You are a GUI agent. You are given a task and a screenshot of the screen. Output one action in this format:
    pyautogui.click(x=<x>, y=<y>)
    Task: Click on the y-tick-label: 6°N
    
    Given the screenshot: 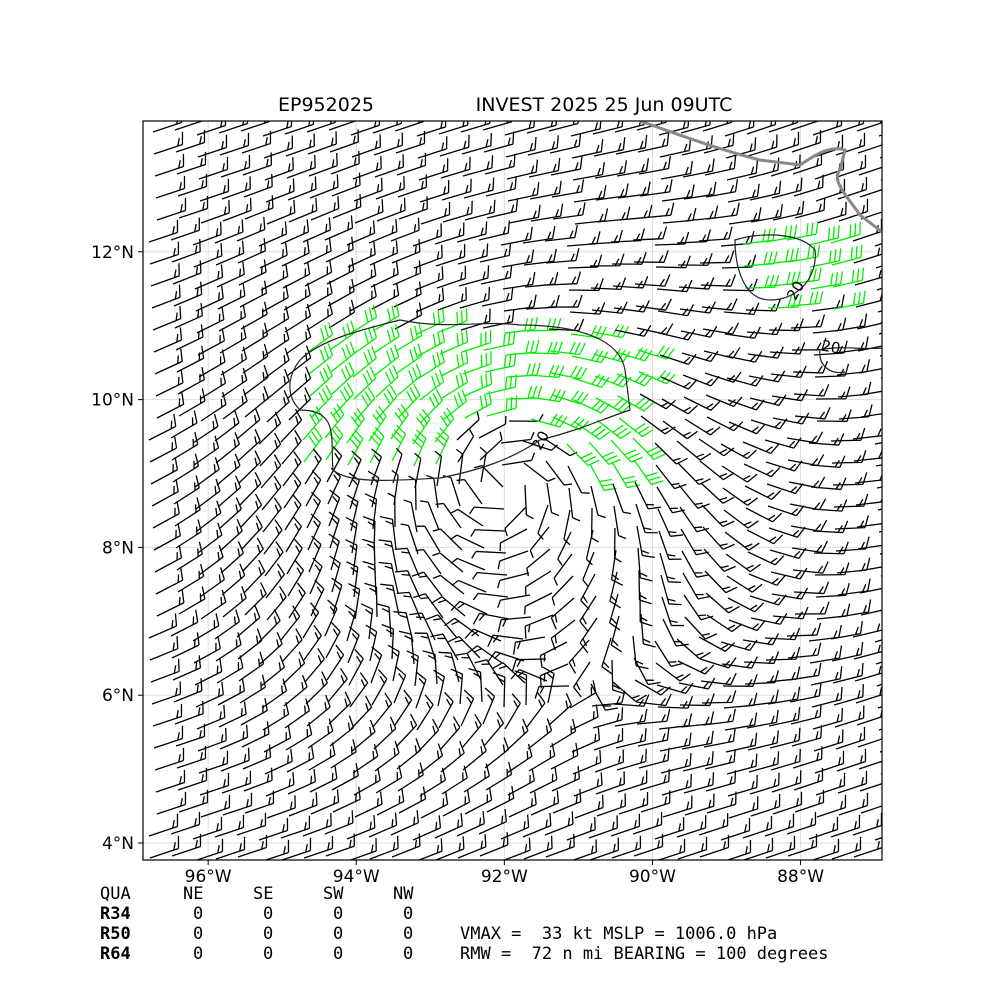 What is the action you would take?
    pyautogui.click(x=118, y=696)
    